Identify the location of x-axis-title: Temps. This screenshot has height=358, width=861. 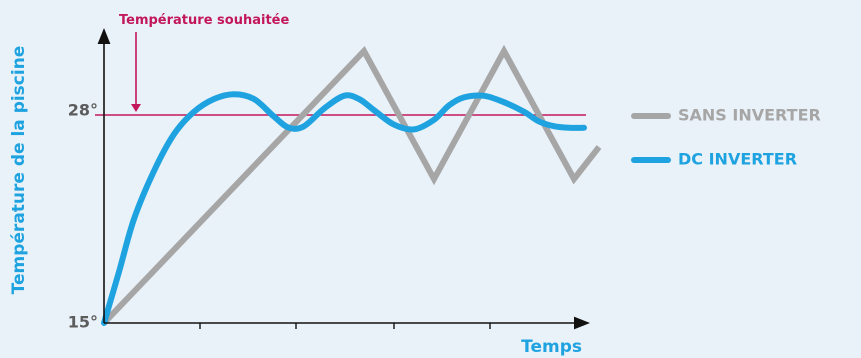
(551, 347).